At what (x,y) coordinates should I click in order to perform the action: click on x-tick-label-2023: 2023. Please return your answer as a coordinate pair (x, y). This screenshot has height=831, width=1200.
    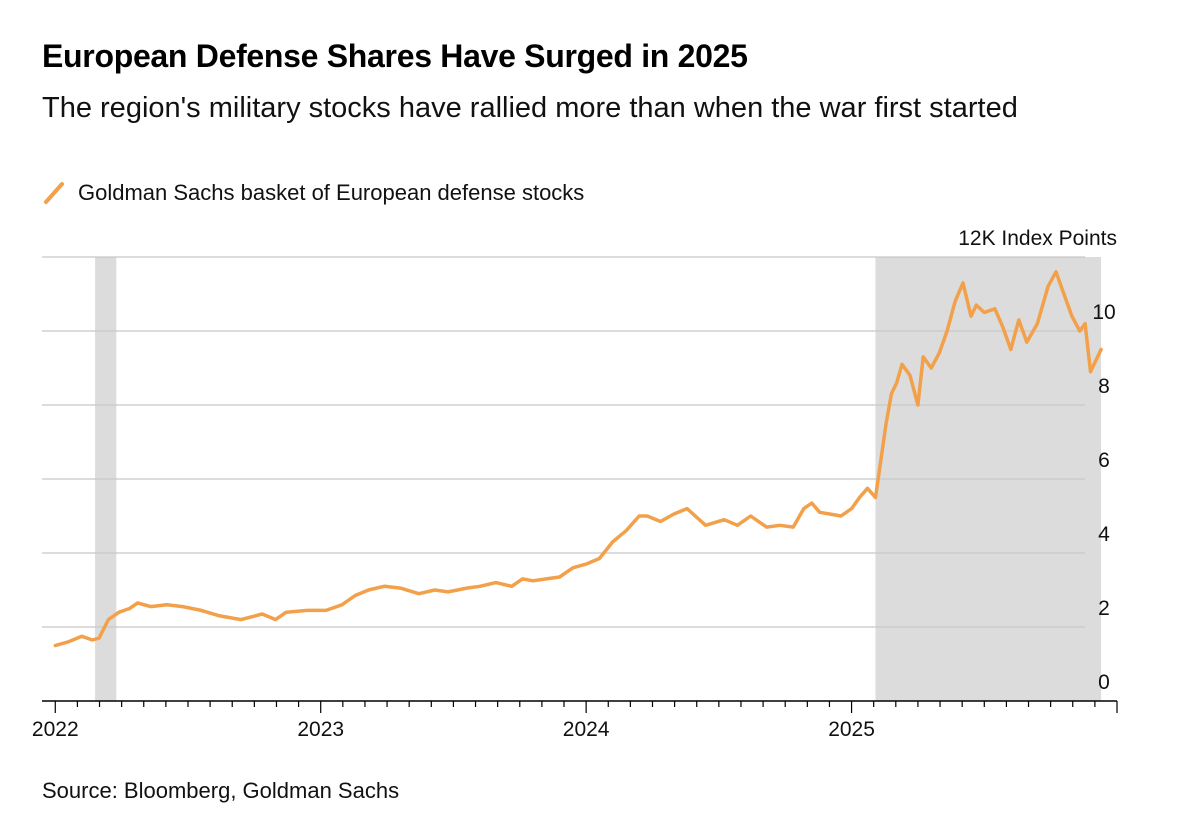
    Looking at the image, I should click on (320, 729).